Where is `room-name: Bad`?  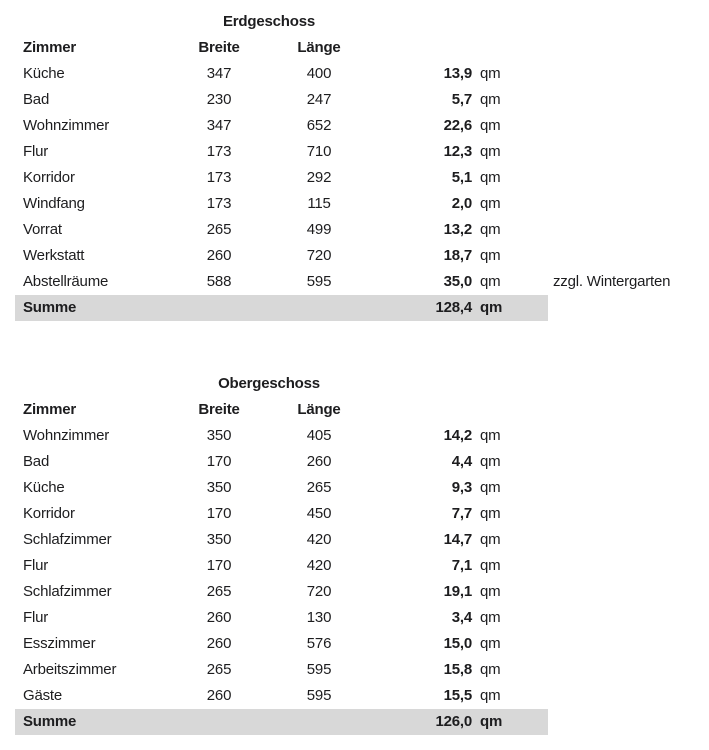
room-name: Bad is located at coordinates (36, 99).